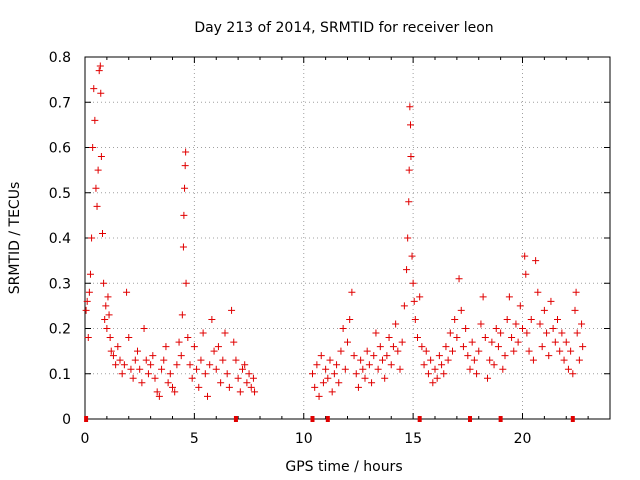 This screenshot has height=480, width=640. I want to click on x-axis-label: GPS time / hours, so click(343, 467).